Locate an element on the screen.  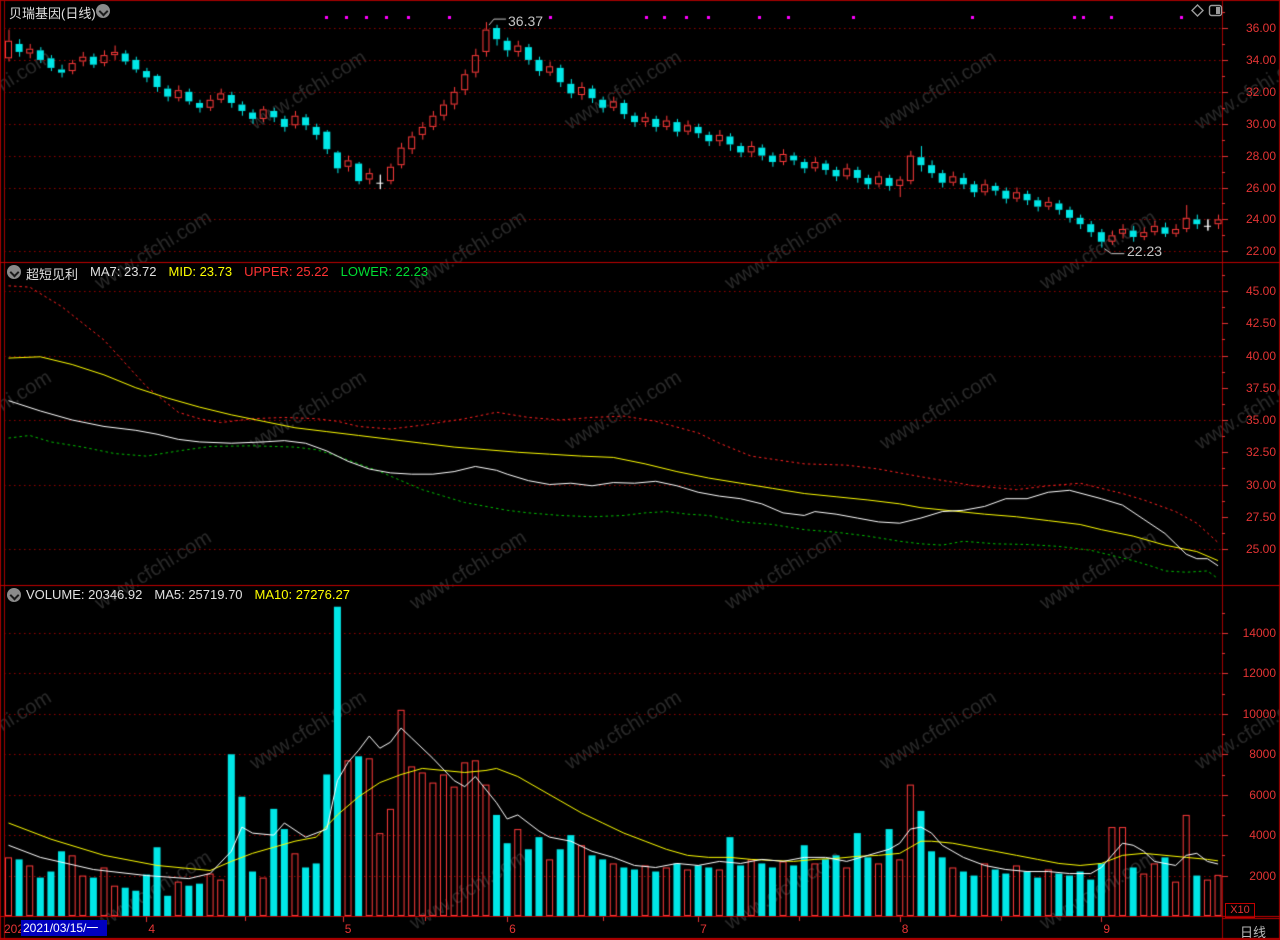
price-axis-label: 24.00 is located at coordinates (1260, 219).